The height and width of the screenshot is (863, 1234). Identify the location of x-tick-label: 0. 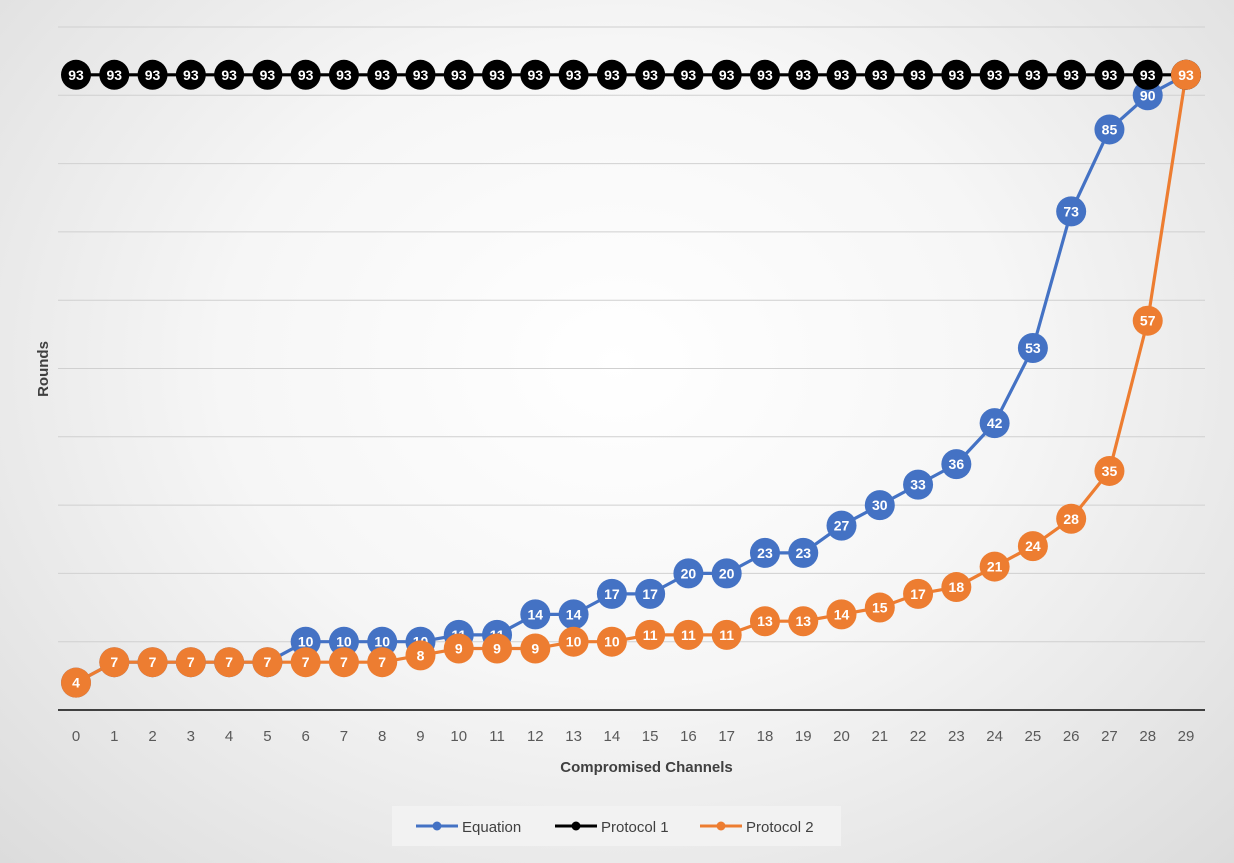
(76, 736).